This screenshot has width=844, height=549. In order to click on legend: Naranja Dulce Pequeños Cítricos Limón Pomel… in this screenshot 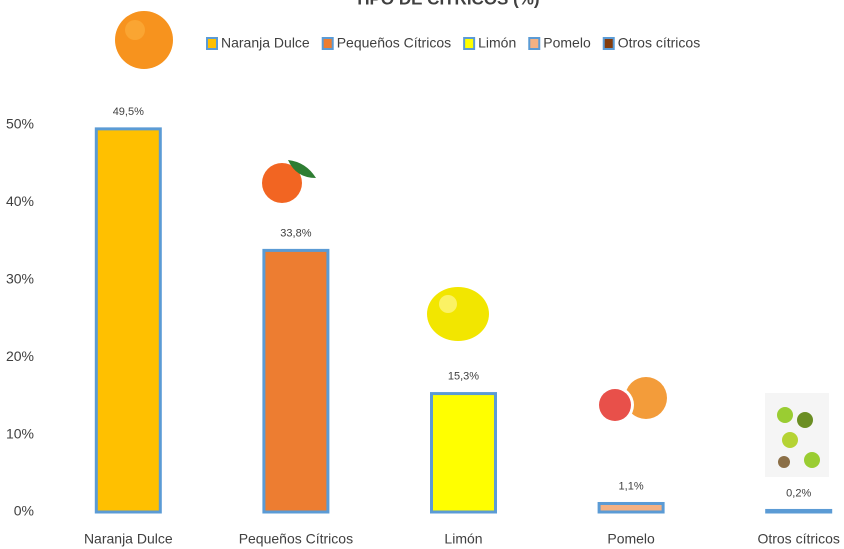, I will do `click(453, 43)`.